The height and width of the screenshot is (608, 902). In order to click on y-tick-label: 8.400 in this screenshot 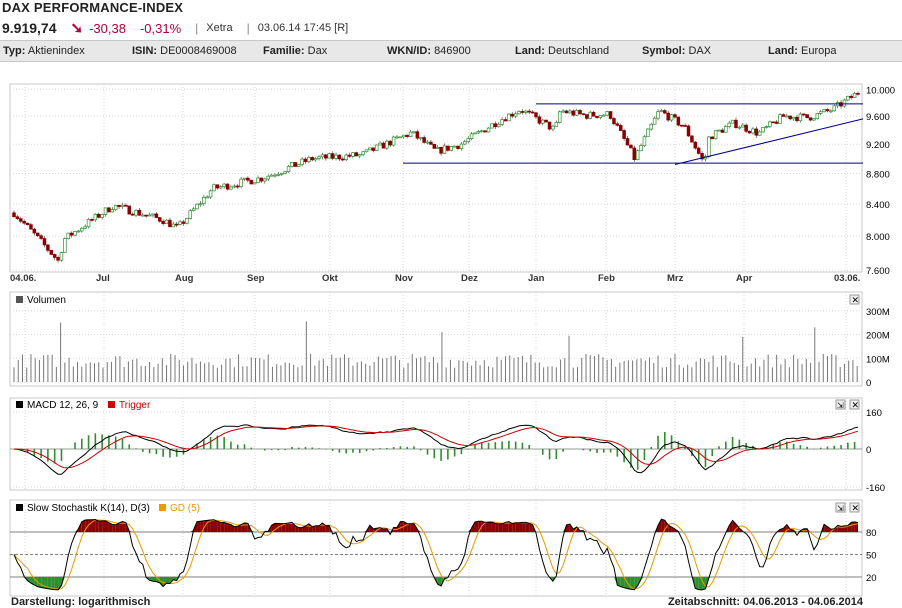, I will do `click(878, 205)`.